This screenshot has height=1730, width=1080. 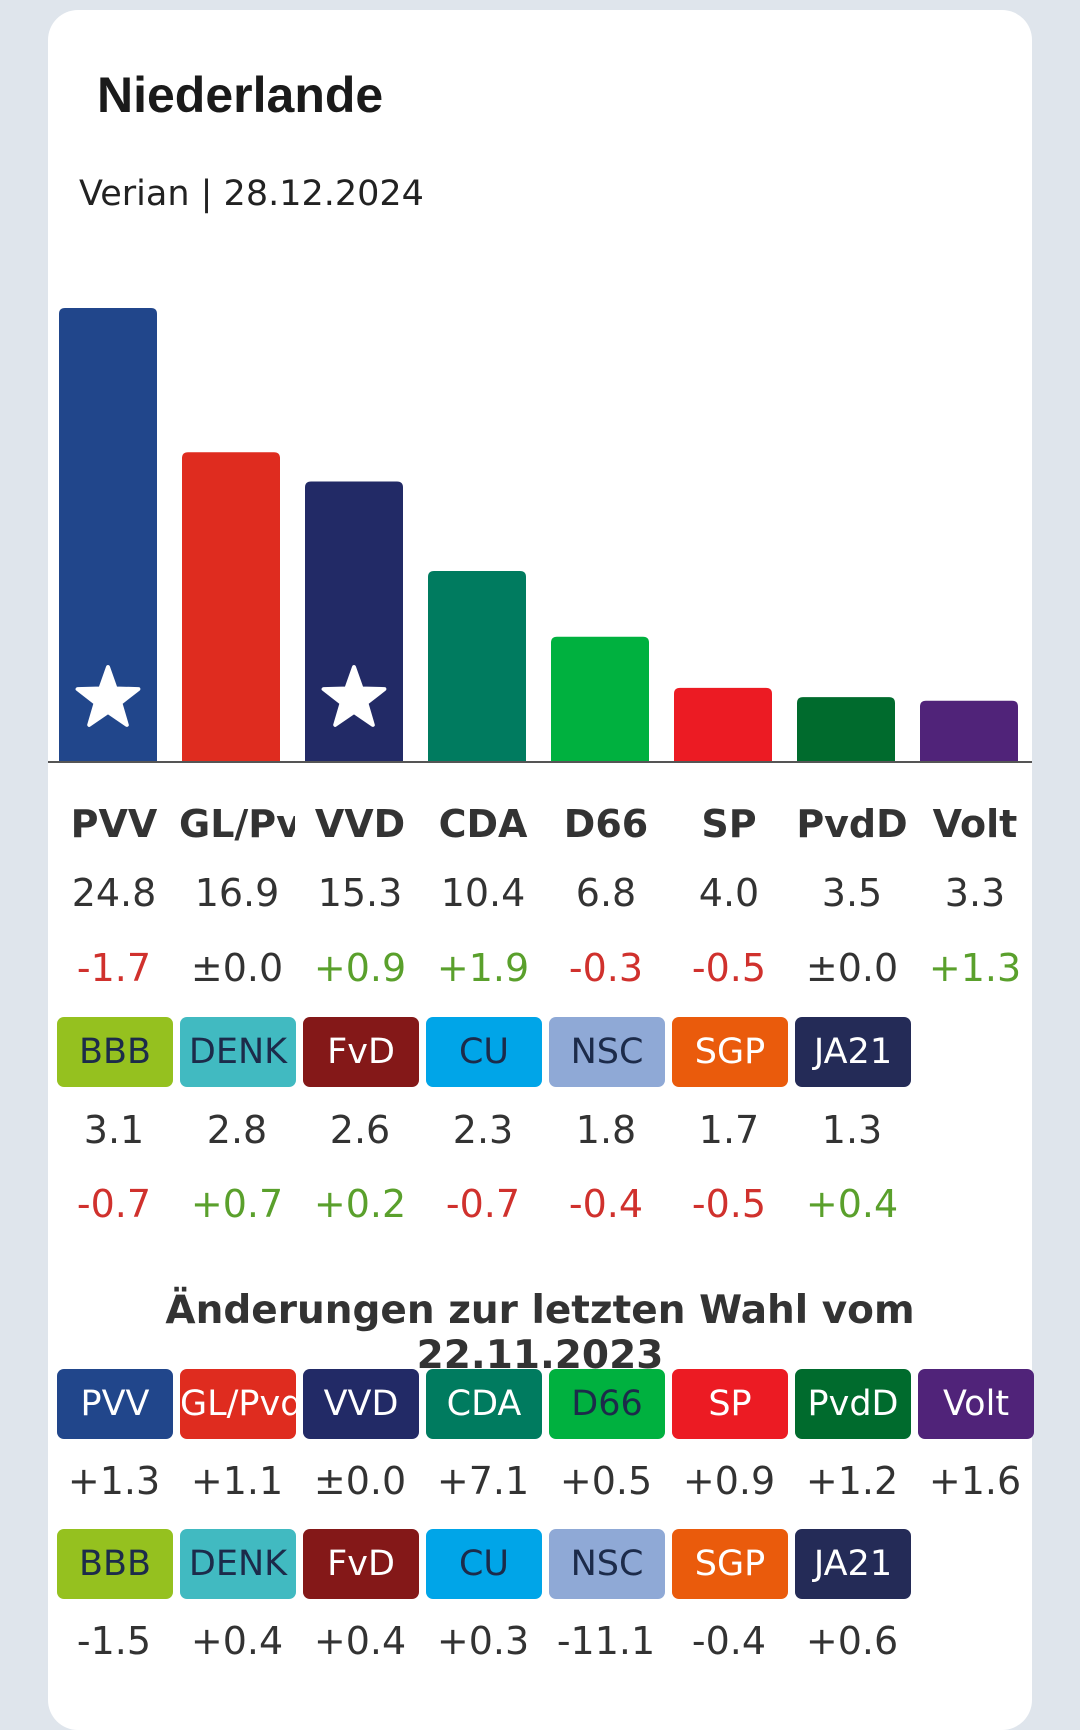 What do you see at coordinates (606, 1204) in the screenshot?
I see `party-change: -0.4` at bounding box center [606, 1204].